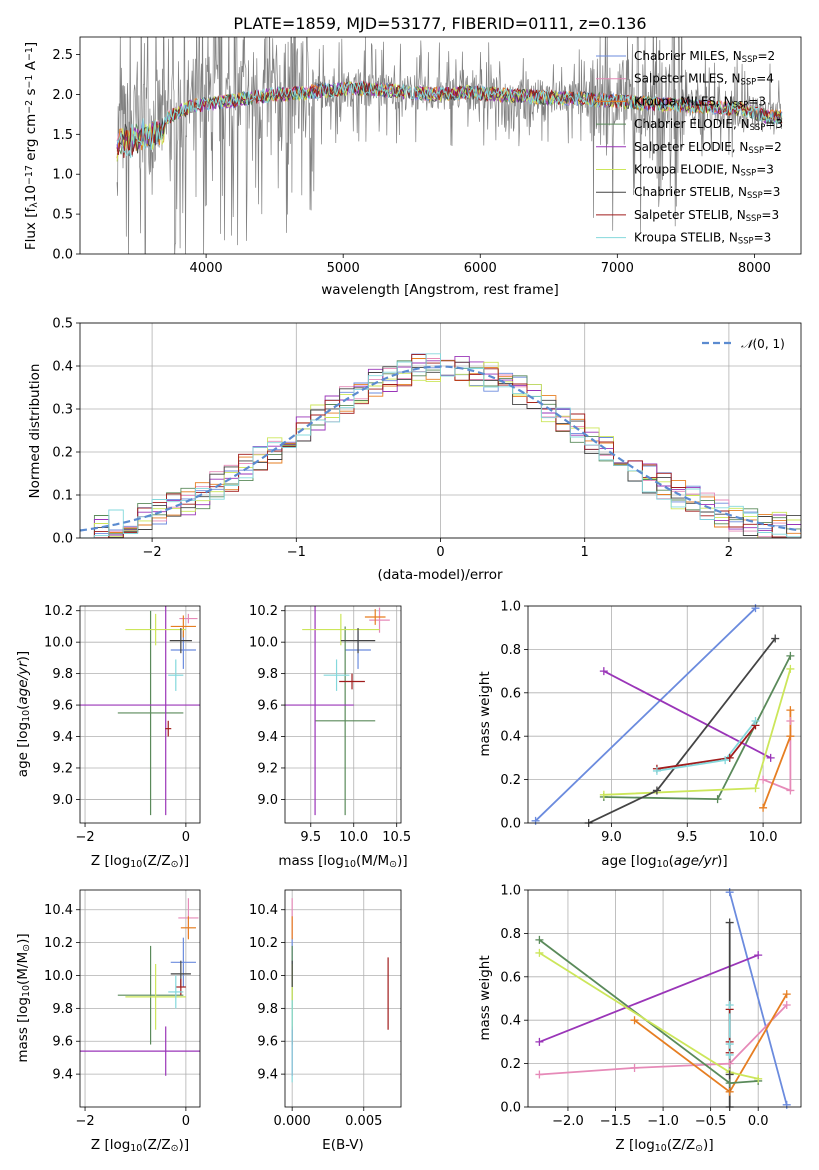 This screenshot has width=819, height=1170. I want to click on x-tick-label: 10.0, so click(353, 837).